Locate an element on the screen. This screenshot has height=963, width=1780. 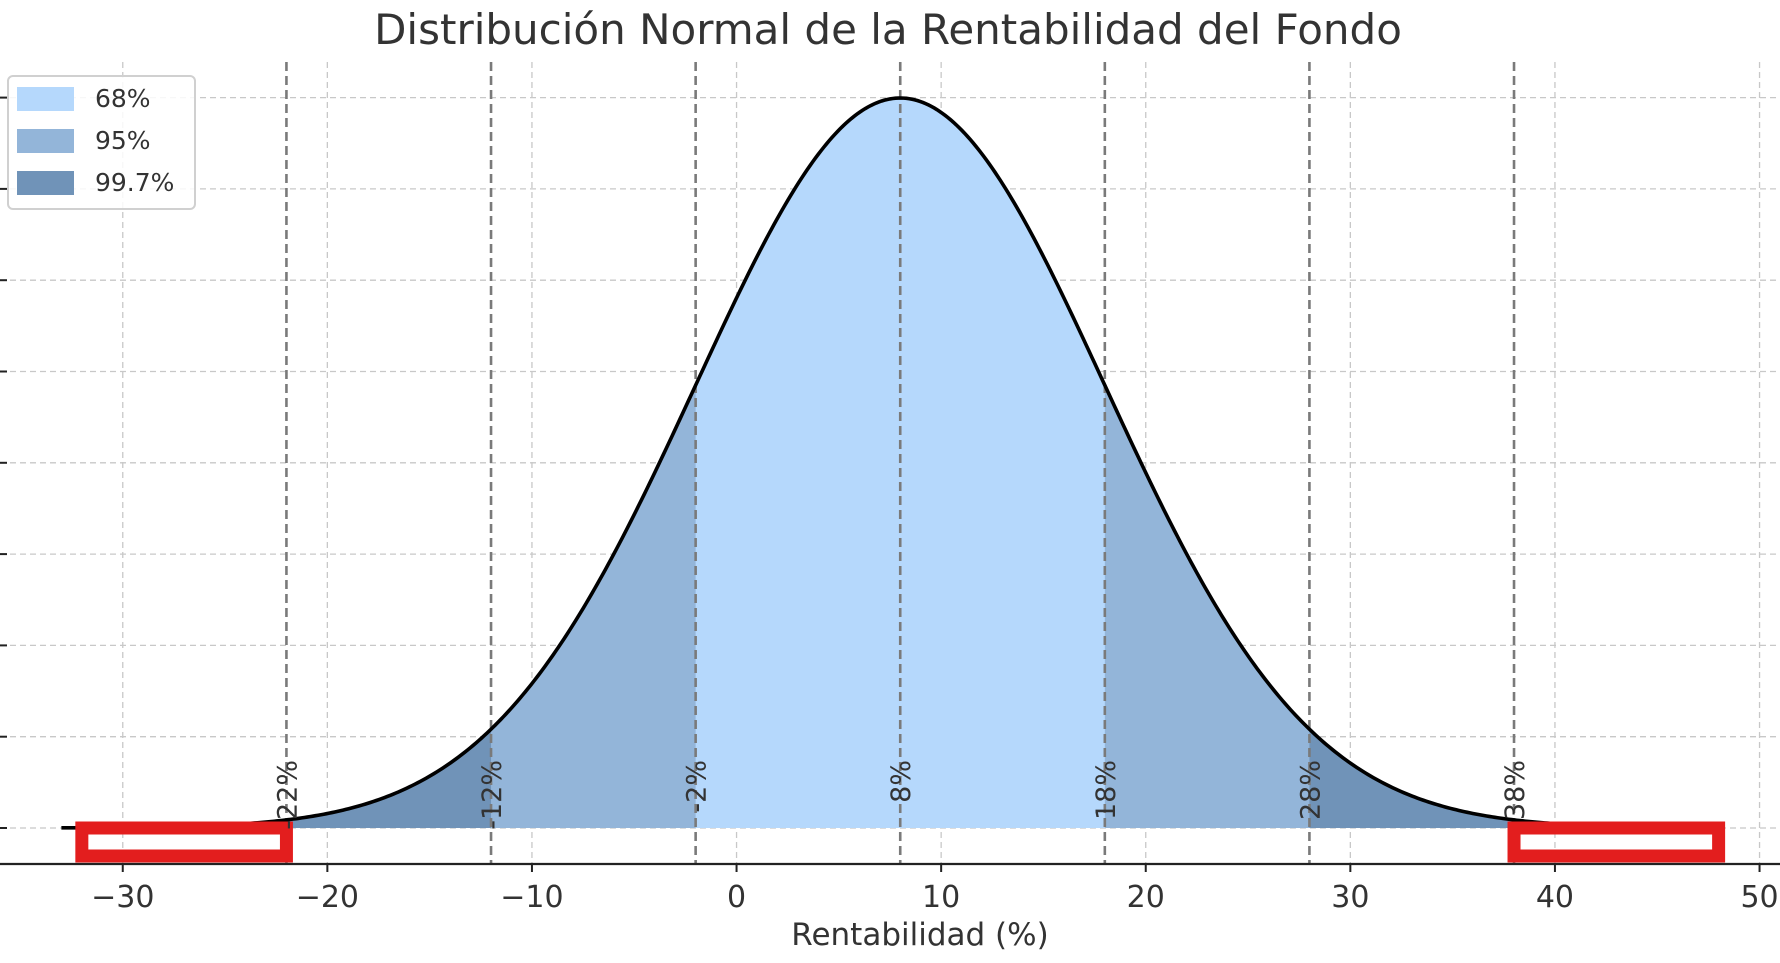
x-tick-label: 20 is located at coordinates (1146, 897).